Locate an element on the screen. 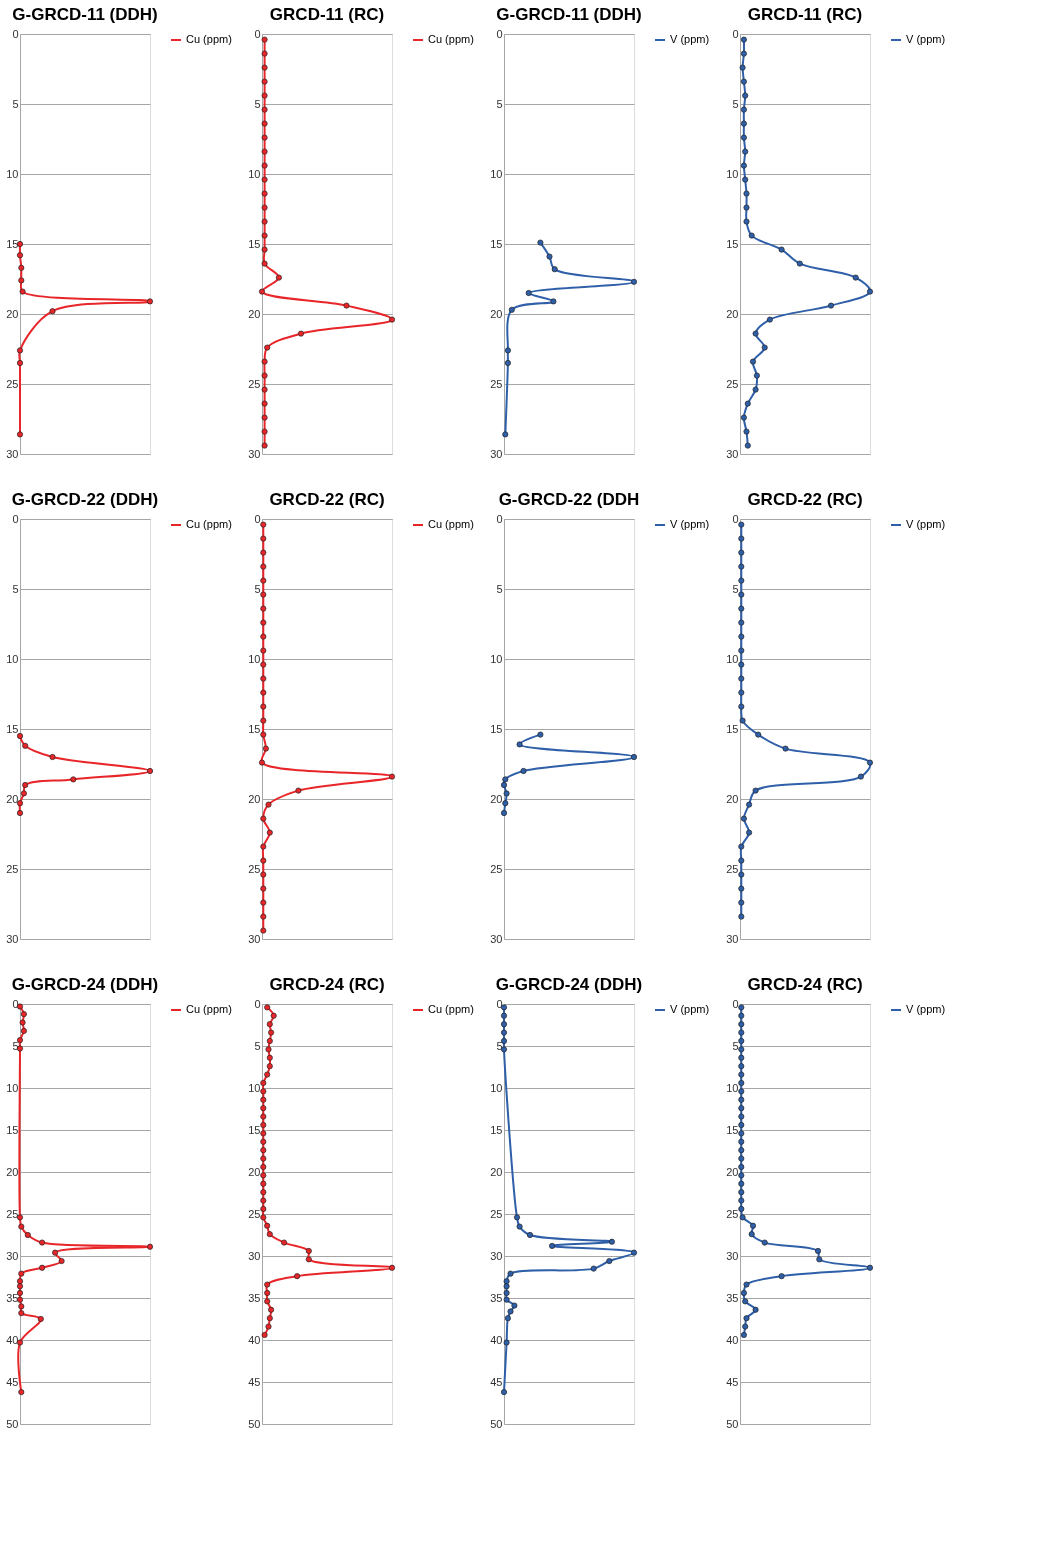 The width and height of the screenshot is (1044, 1557). chart-title: G-GRCD-22 (DDH is located at coordinates (569, 499).